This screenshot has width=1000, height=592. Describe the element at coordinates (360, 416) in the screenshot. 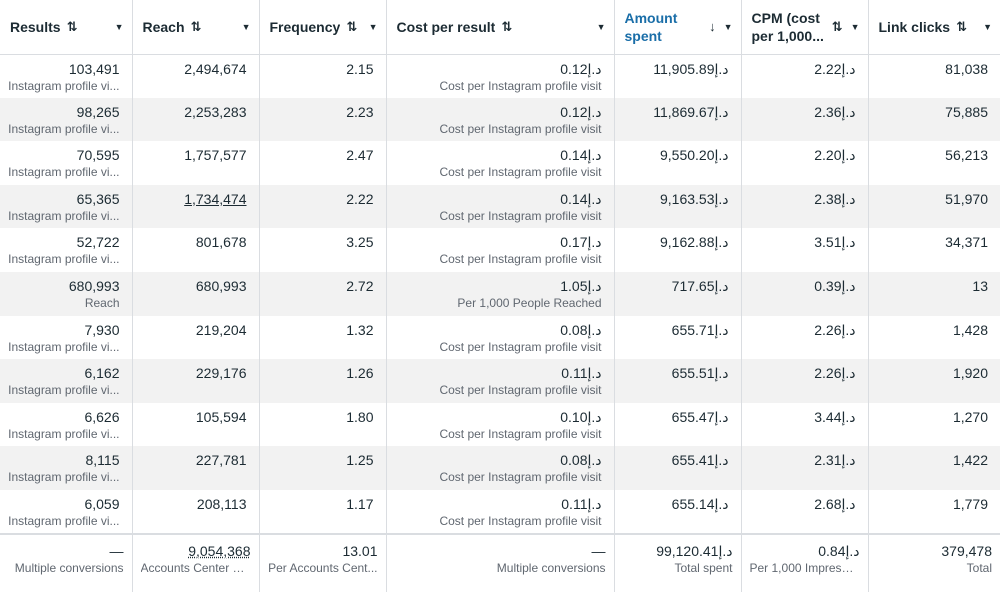

I see `frequency-value: 1.80` at that location.